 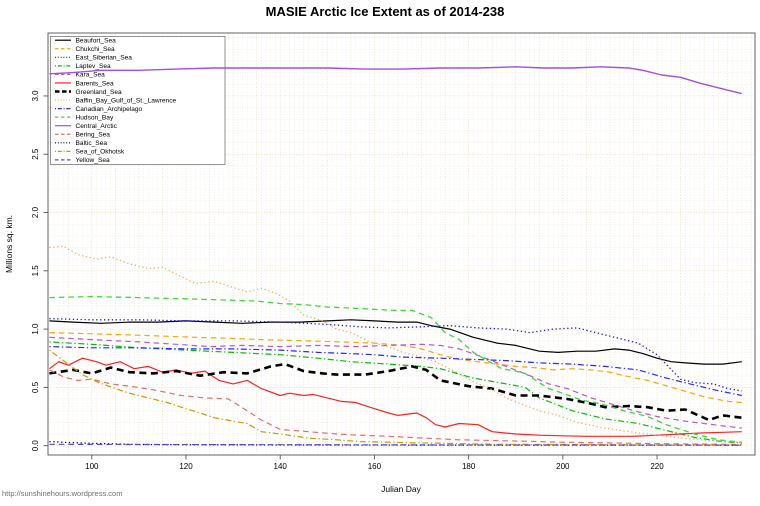 I want to click on legend-label: Baffin_Bay_Gulf_of_St._Lawrence, so click(x=126, y=100).